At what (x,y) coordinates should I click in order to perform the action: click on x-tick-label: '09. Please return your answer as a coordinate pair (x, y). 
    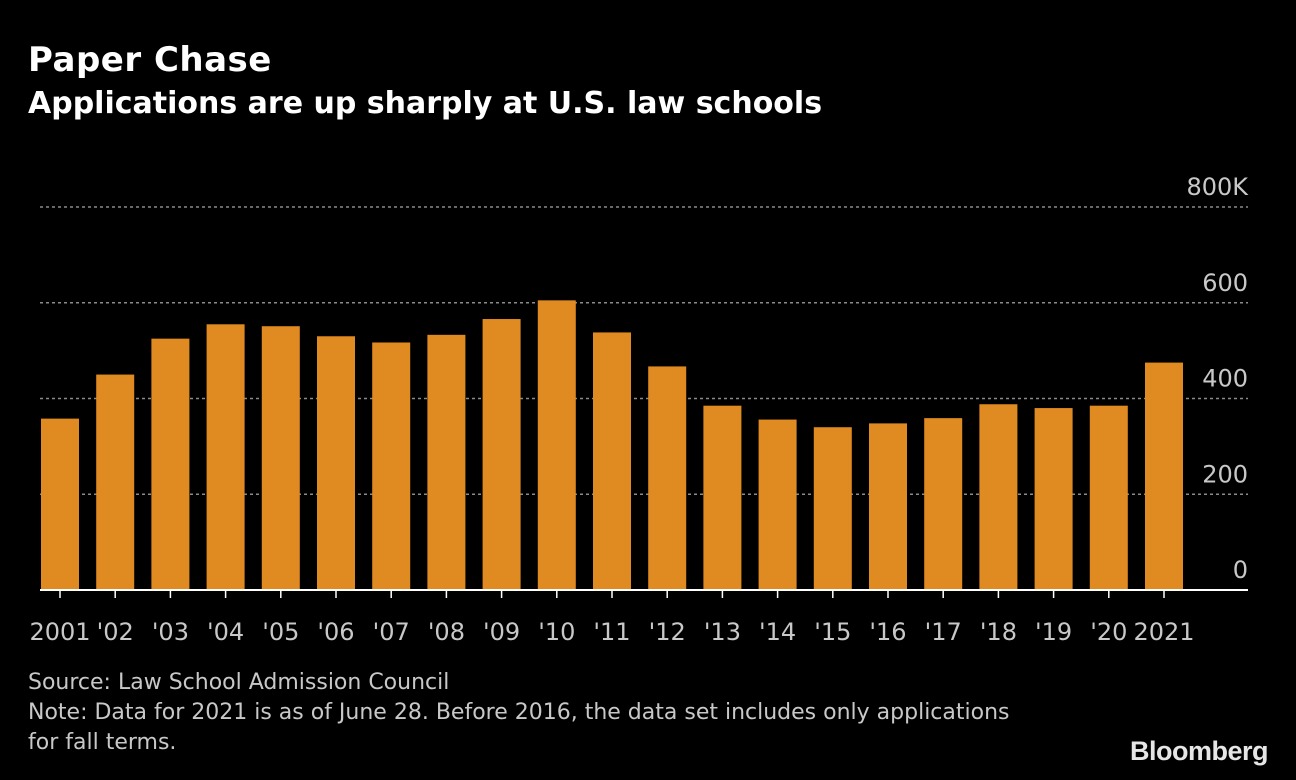
    Looking at the image, I should click on (501, 632).